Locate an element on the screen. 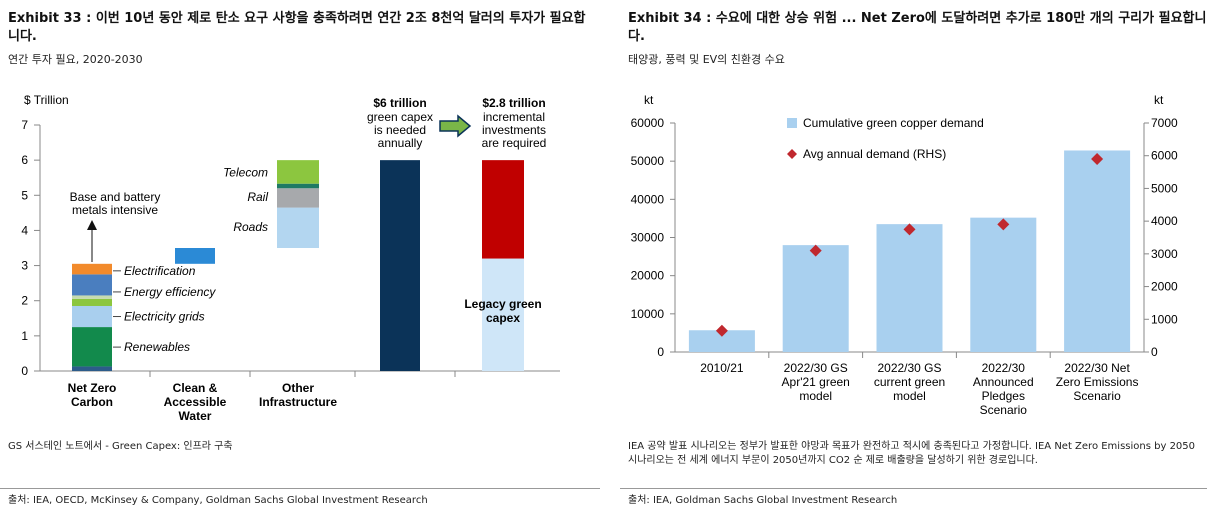 The image size is (1207, 514). y-tick-label: 4 is located at coordinates (24, 230).